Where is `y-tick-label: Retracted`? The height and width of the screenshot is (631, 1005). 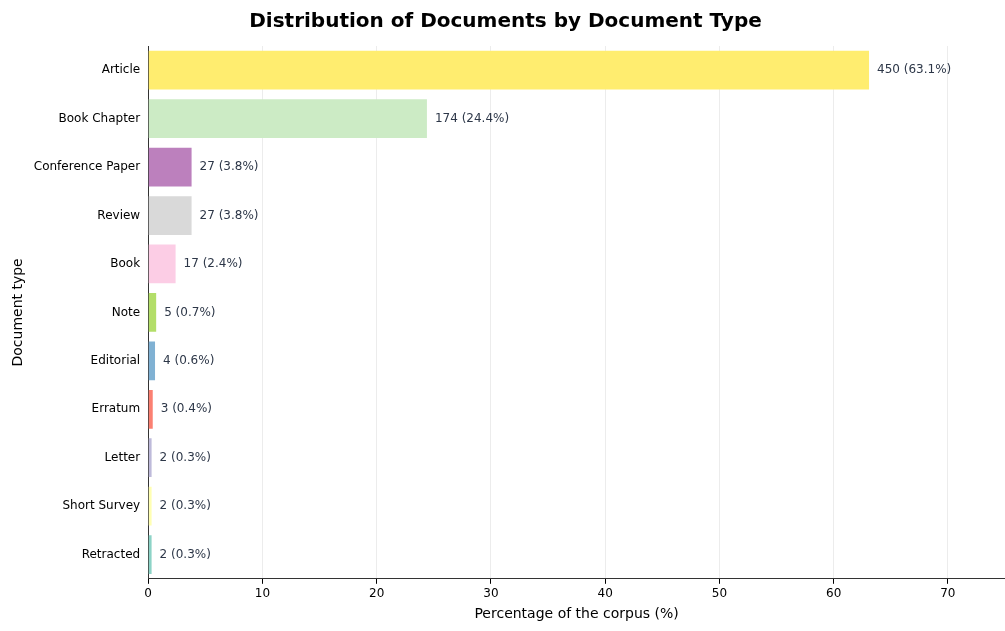 y-tick-label: Retracted is located at coordinates (111, 553).